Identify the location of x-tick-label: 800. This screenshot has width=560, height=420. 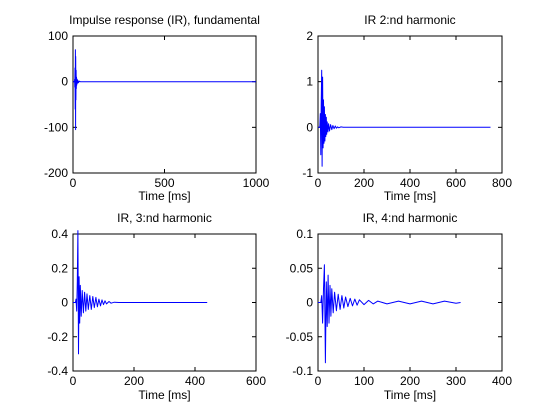
(502, 183).